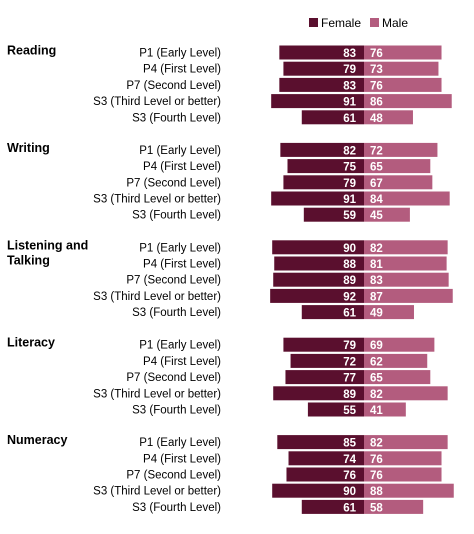 The image size is (474, 534). What do you see at coordinates (31, 51) in the screenshot?
I see `group-title-reading: Reading` at bounding box center [31, 51].